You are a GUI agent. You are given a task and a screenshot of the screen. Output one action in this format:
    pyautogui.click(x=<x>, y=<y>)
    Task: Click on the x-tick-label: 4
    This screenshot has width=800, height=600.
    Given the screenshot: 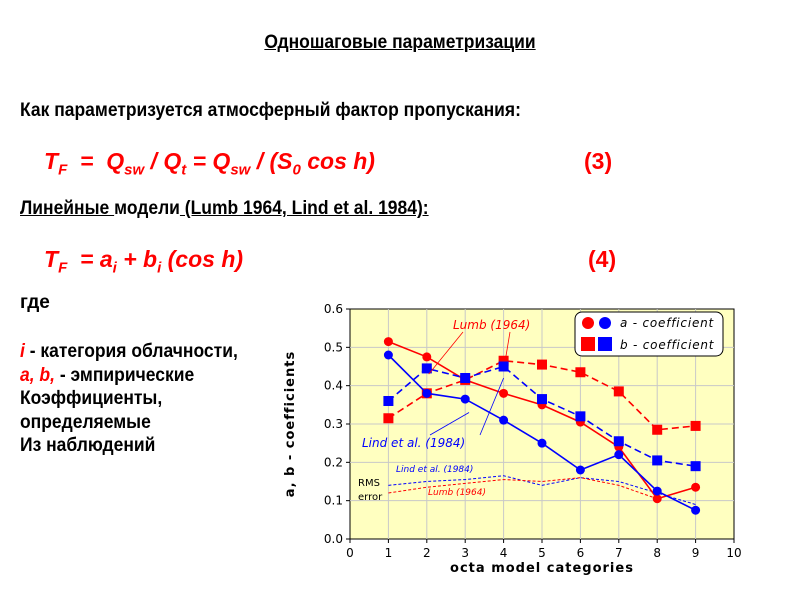 What is the action you would take?
    pyautogui.click(x=504, y=553)
    